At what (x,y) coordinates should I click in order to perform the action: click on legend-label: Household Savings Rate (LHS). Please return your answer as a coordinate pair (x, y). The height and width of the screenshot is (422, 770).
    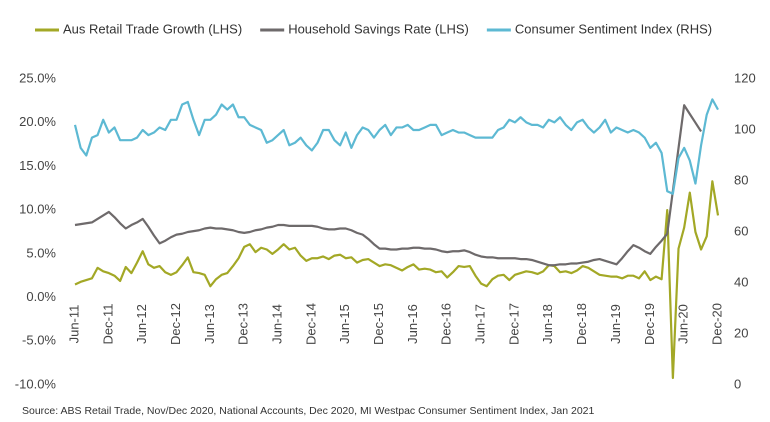
    Looking at the image, I should click on (378, 28).